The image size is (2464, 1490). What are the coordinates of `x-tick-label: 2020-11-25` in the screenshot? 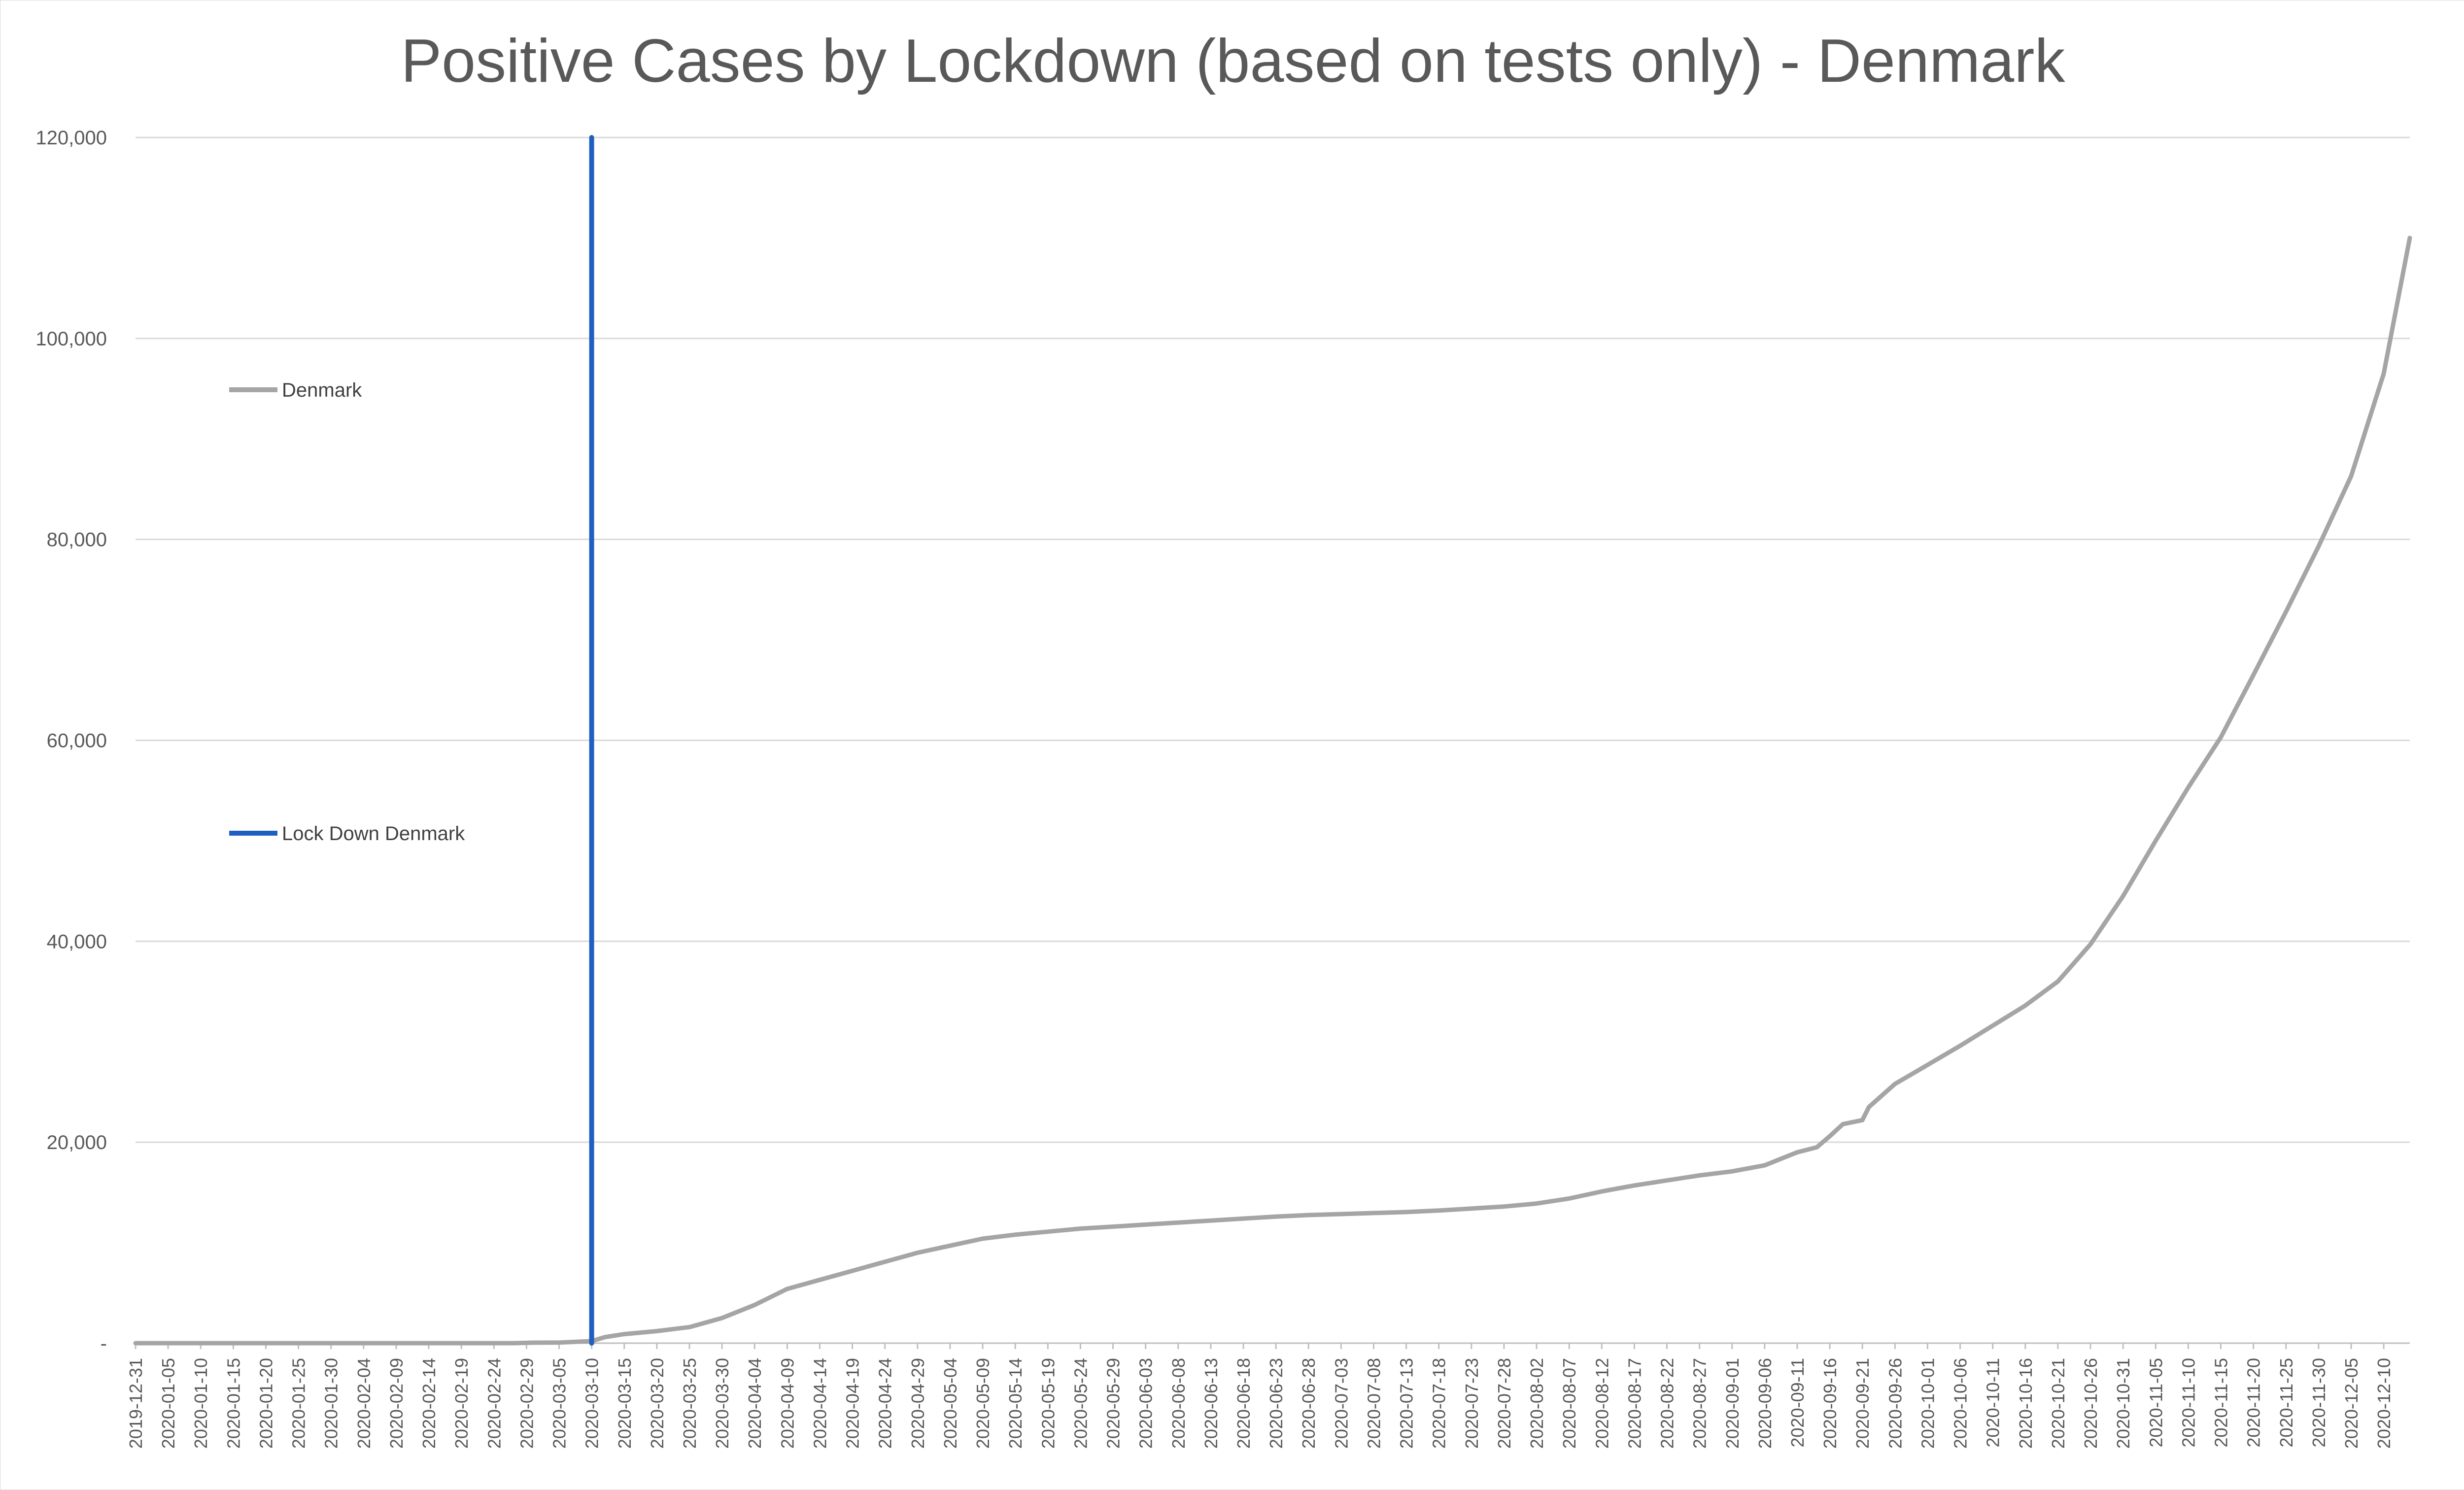 It's located at (2286, 1402).